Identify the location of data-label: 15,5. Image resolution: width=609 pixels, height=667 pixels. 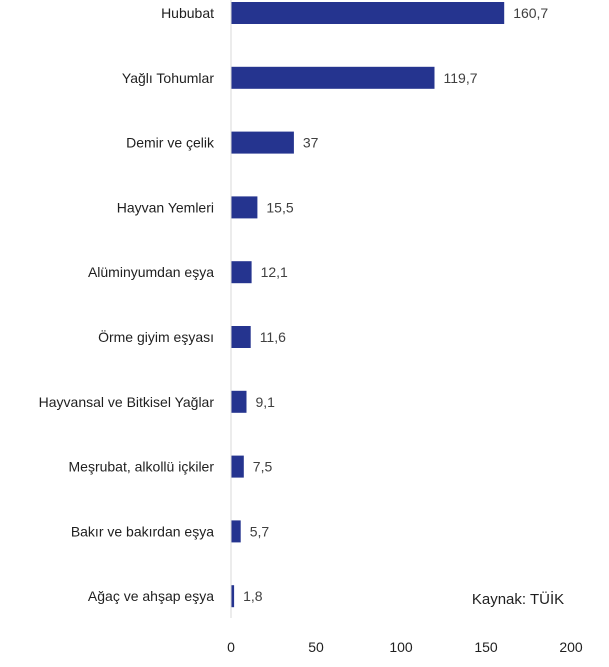
(279, 207).